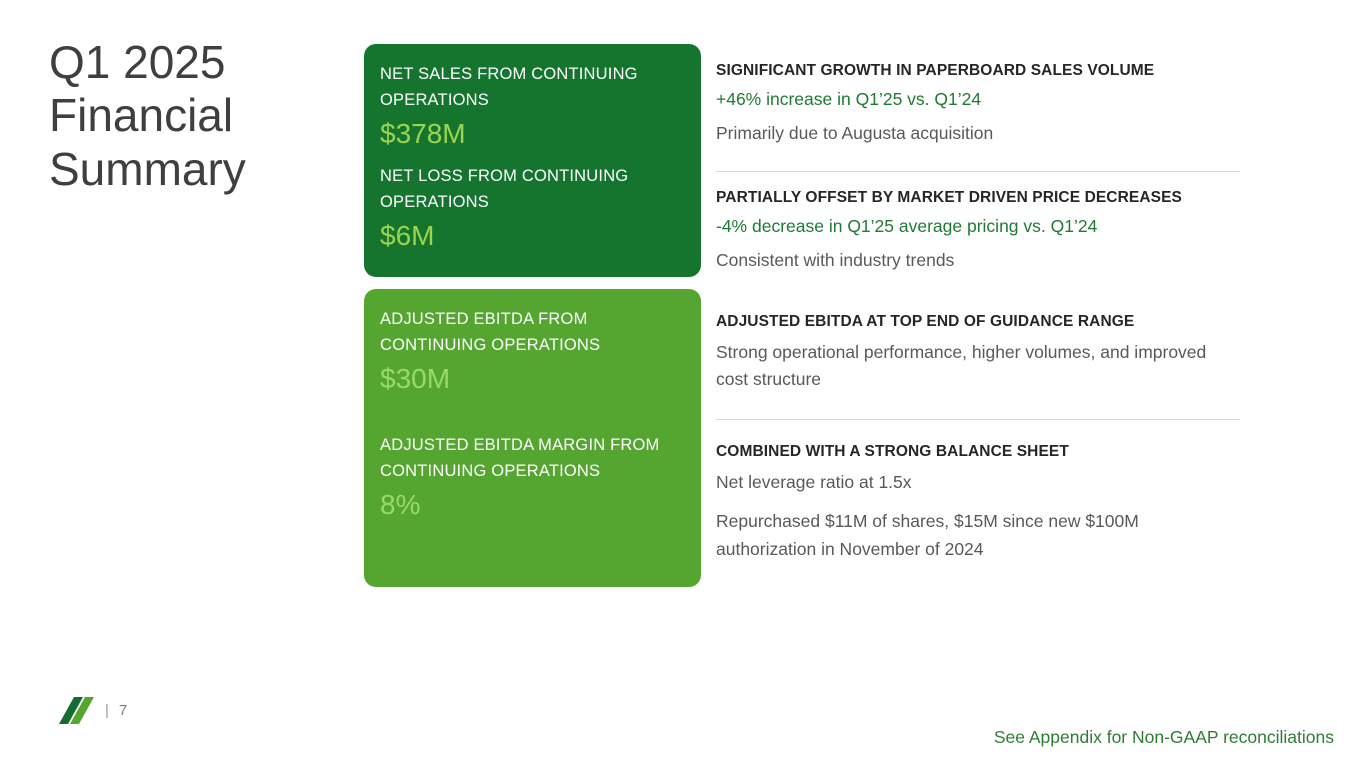  Describe the element at coordinates (407, 236) in the screenshot. I see `metric-value: $6M` at that location.